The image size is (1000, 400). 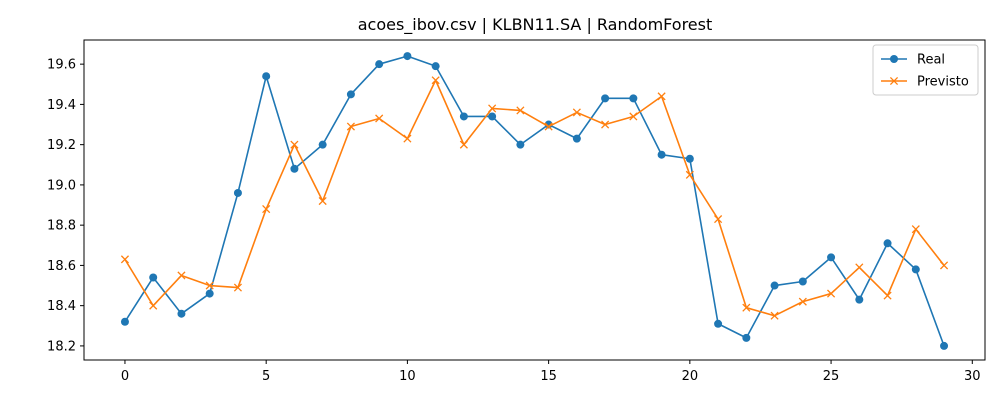 I want to click on x-tick-label: 30, so click(x=972, y=376).